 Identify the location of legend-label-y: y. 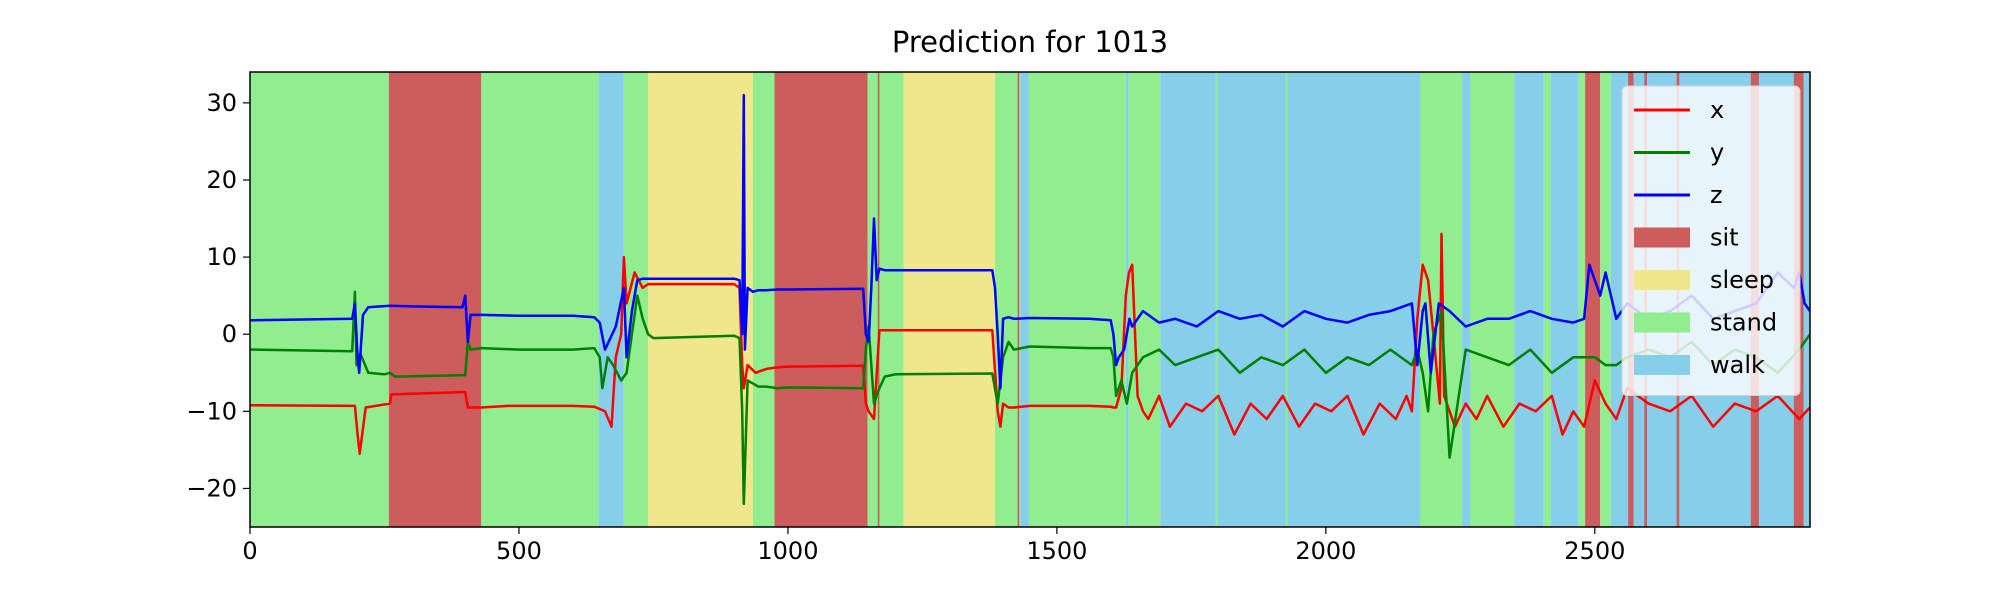
(1717, 153).